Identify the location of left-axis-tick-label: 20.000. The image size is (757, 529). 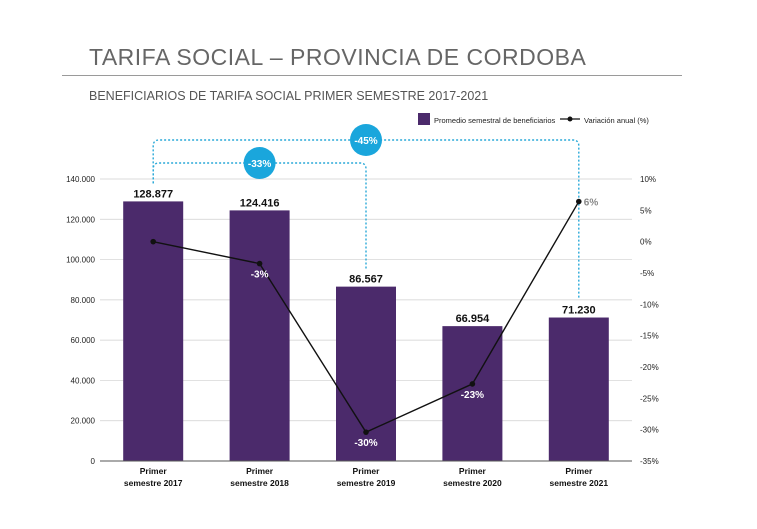
(83, 421).